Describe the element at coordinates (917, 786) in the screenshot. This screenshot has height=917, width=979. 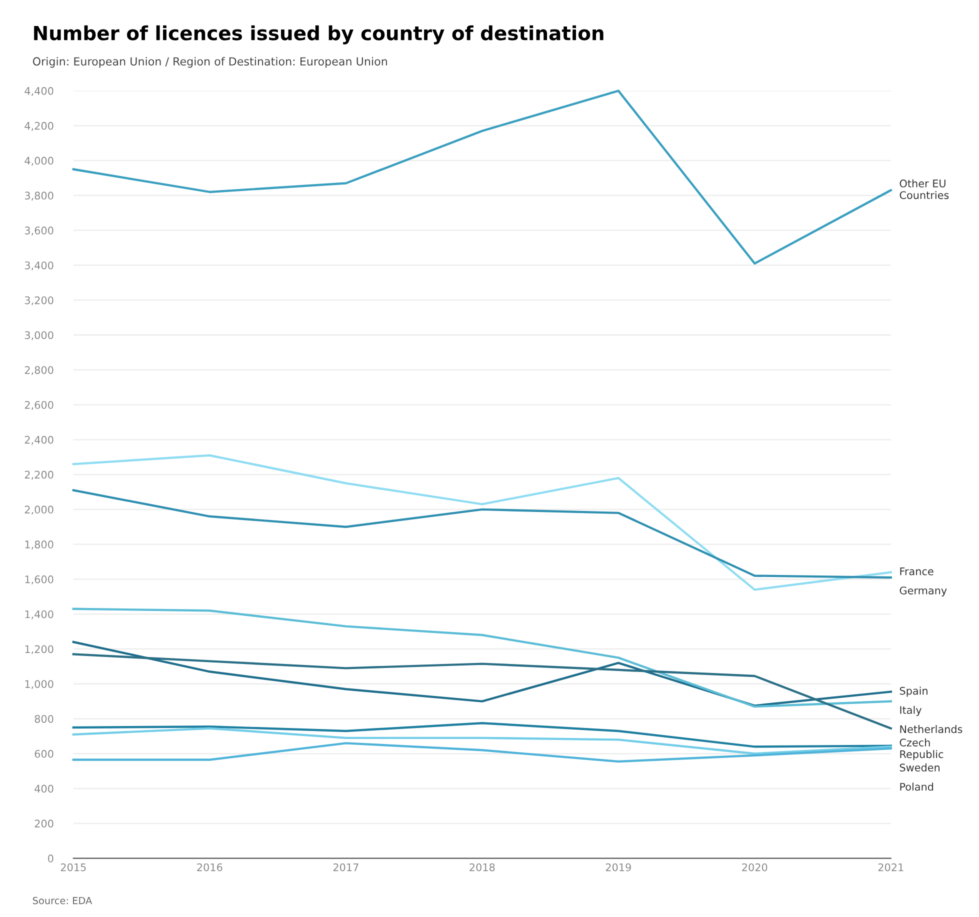
I see `text: Poland` at that location.